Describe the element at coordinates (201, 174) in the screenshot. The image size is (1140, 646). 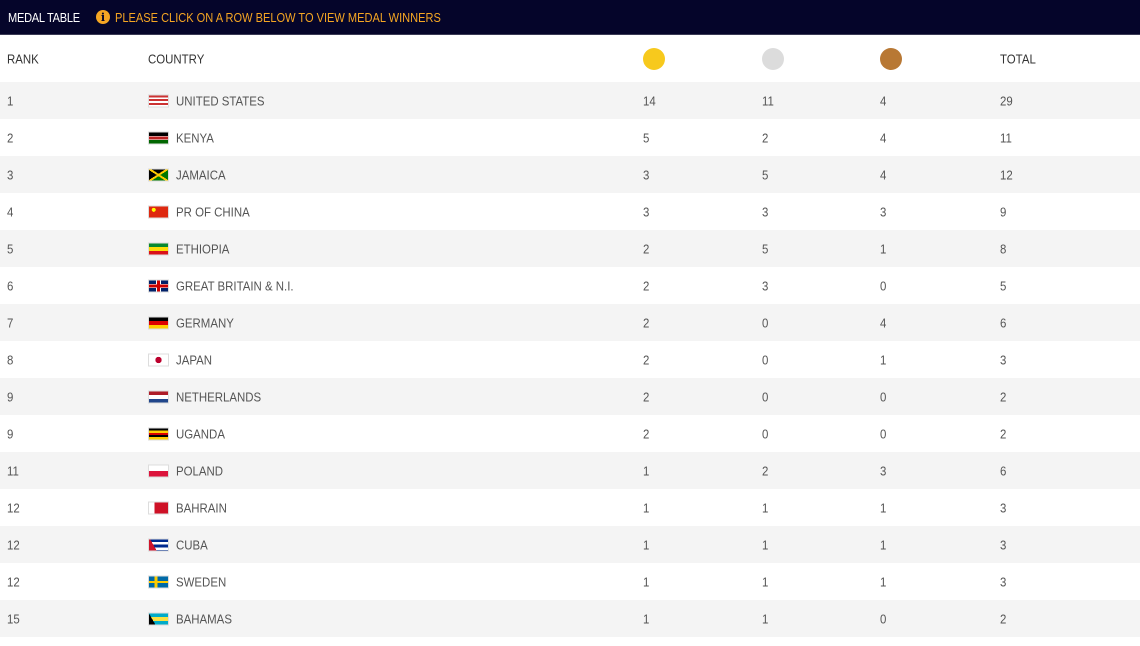
I see `country-name: JAMAICA` at that location.